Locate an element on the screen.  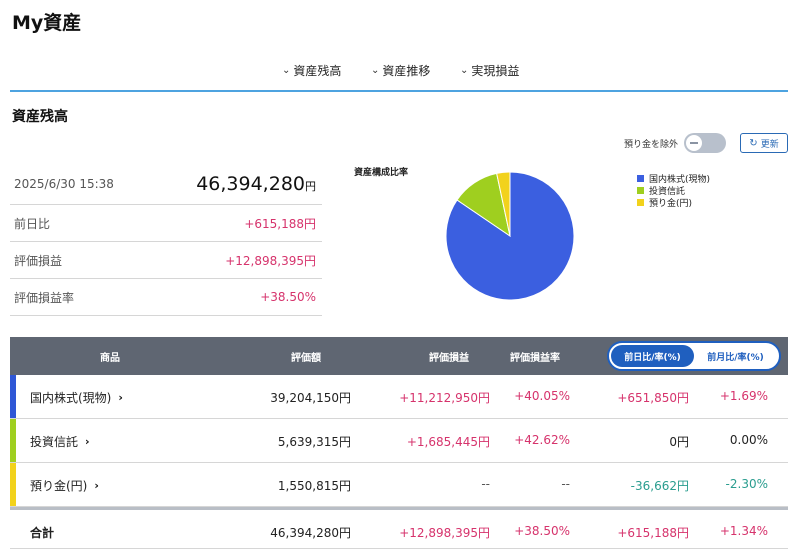
anchor-link-realized-pnl: ⌄ 実現損益 is located at coordinates (490, 71).